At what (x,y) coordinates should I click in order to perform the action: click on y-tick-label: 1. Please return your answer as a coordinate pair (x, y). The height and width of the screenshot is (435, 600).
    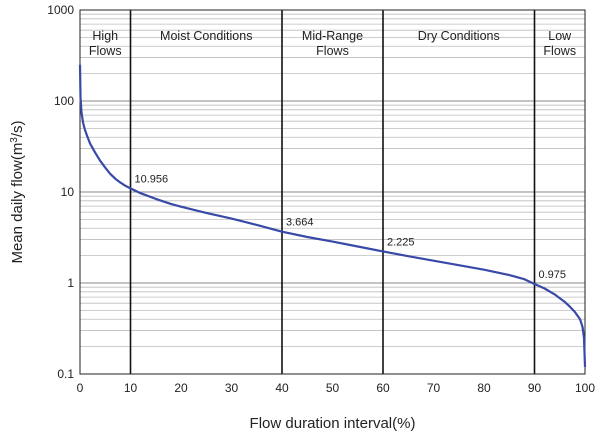
    Looking at the image, I should click on (70, 283).